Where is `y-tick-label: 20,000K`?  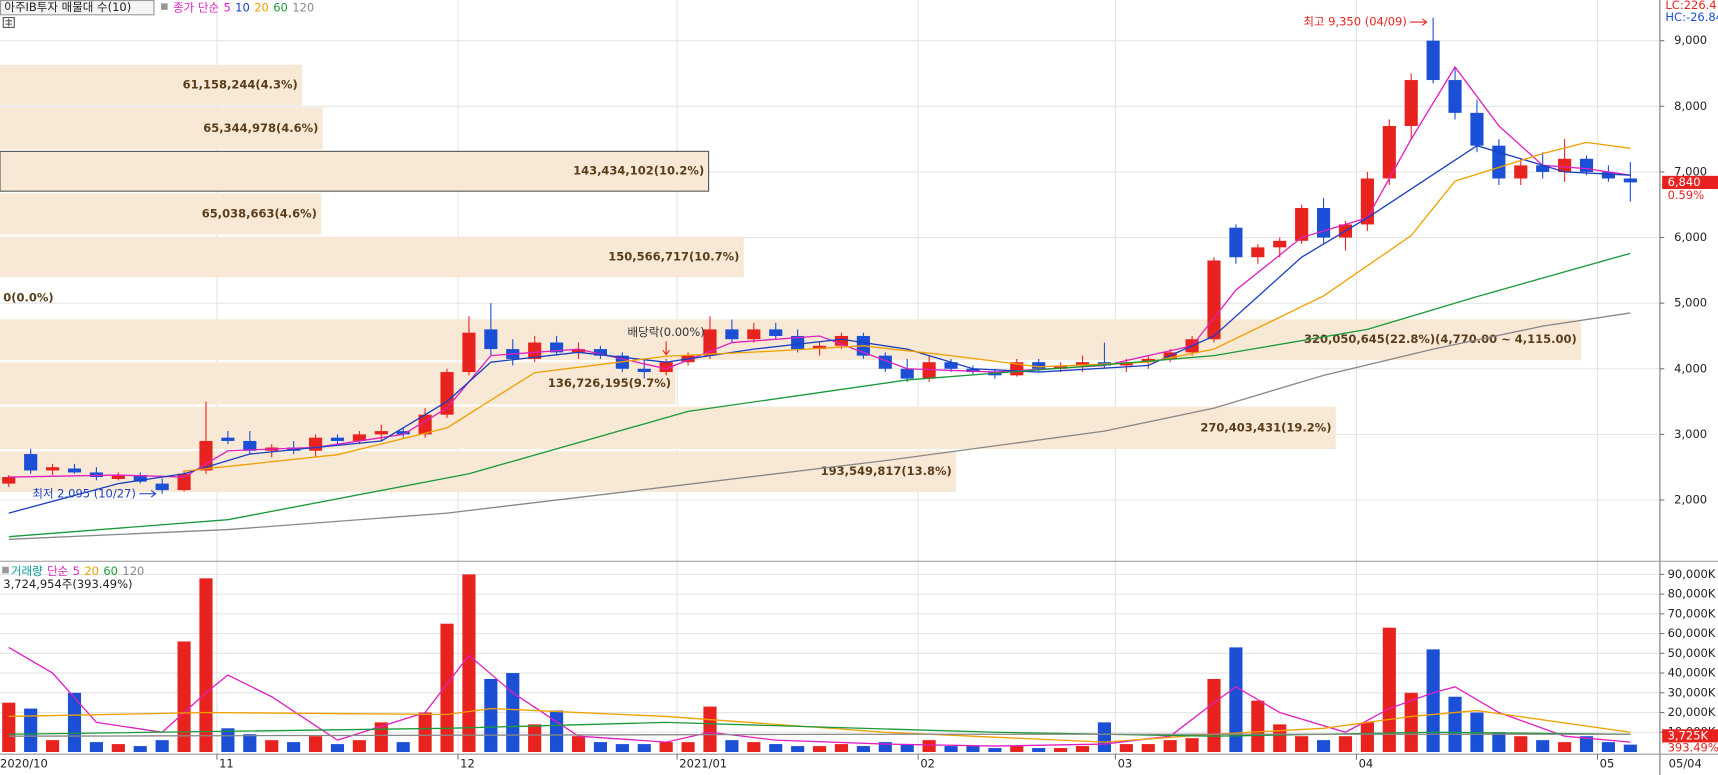
y-tick-label: 20,000K is located at coordinates (1692, 712).